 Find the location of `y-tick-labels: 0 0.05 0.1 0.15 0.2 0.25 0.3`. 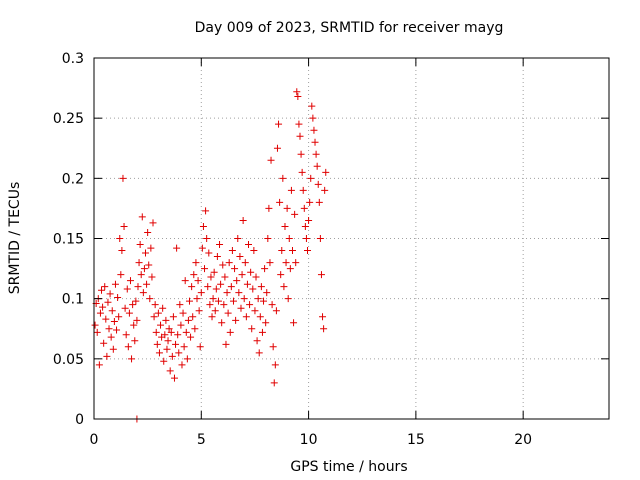

y-tick-labels: 0 0.05 0.1 0.15 0.2 0.25 0.3 is located at coordinates (68, 239).